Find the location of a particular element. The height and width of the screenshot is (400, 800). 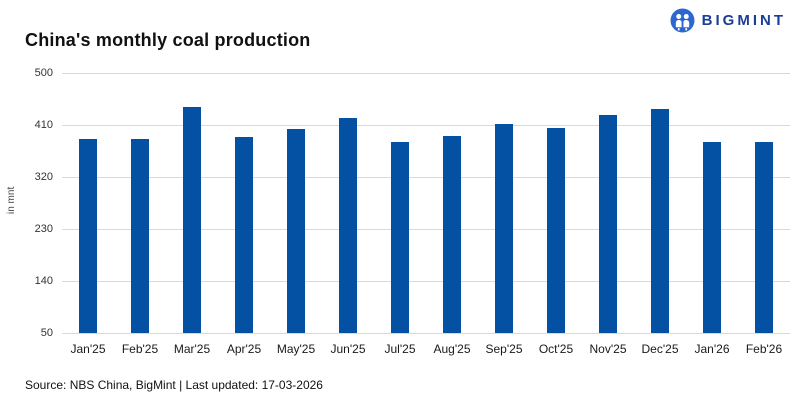

x-tick-label: Apr'25 is located at coordinates (244, 349).